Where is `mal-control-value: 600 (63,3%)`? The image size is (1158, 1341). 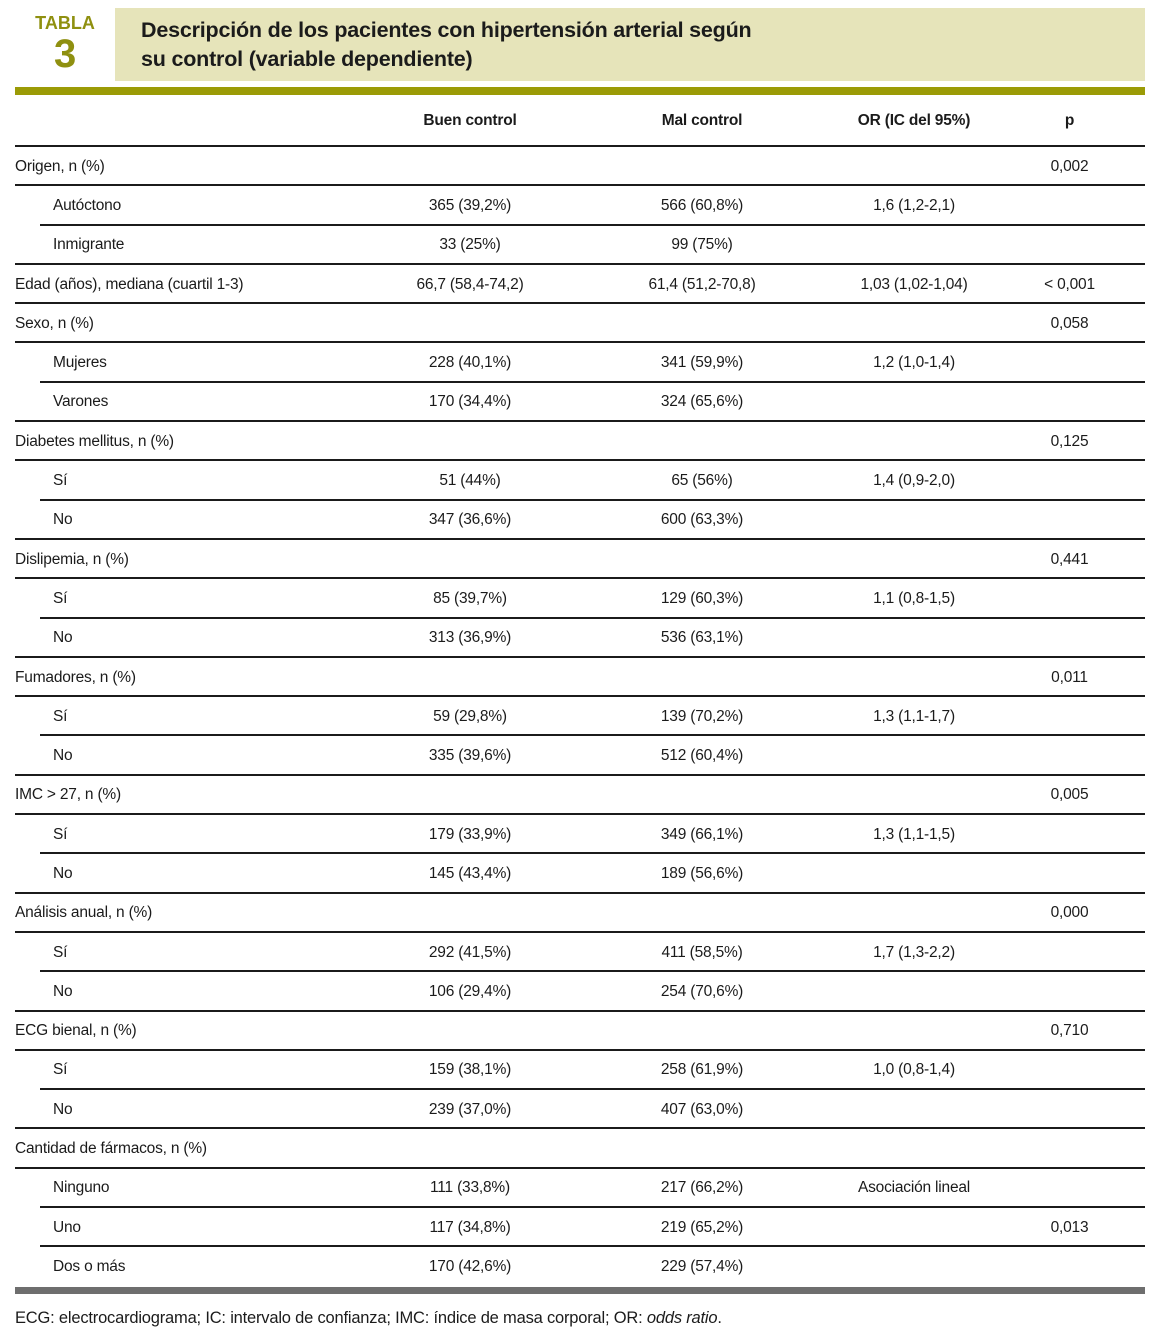 mal-control-value: 600 (63,3%) is located at coordinates (702, 520).